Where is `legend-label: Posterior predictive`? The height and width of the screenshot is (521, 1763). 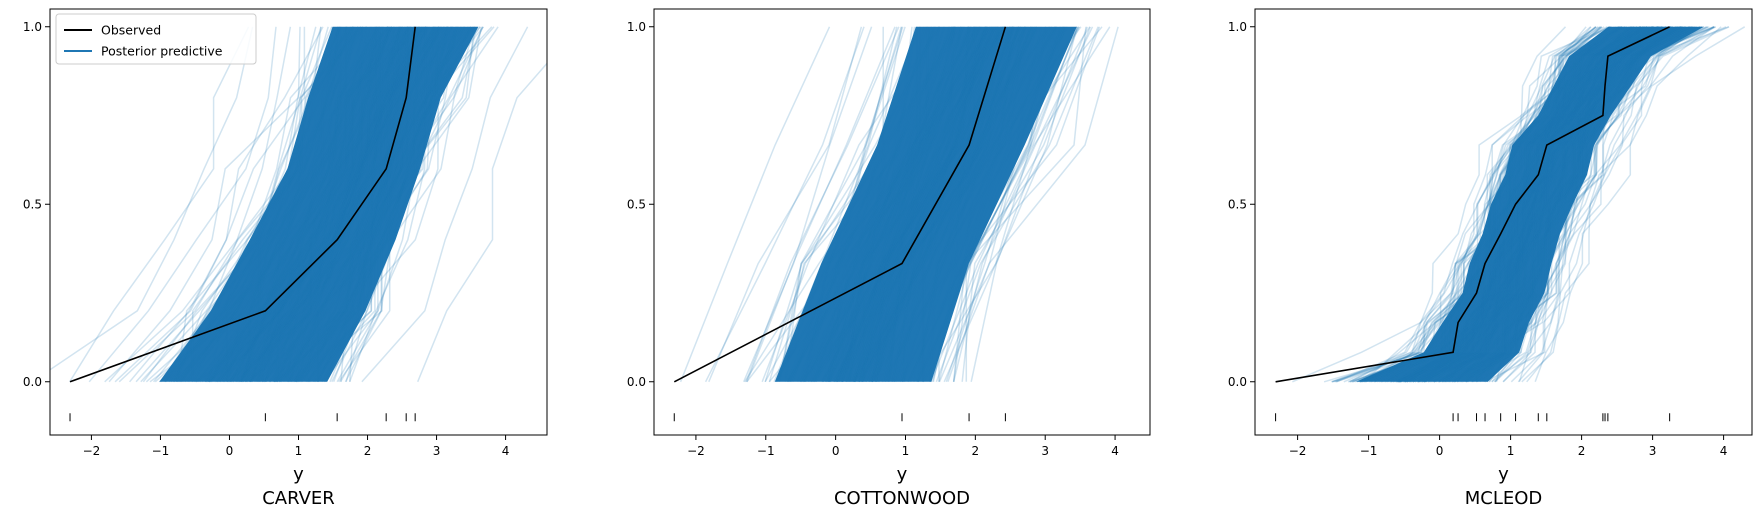 legend-label: Posterior predictive is located at coordinates (162, 51).